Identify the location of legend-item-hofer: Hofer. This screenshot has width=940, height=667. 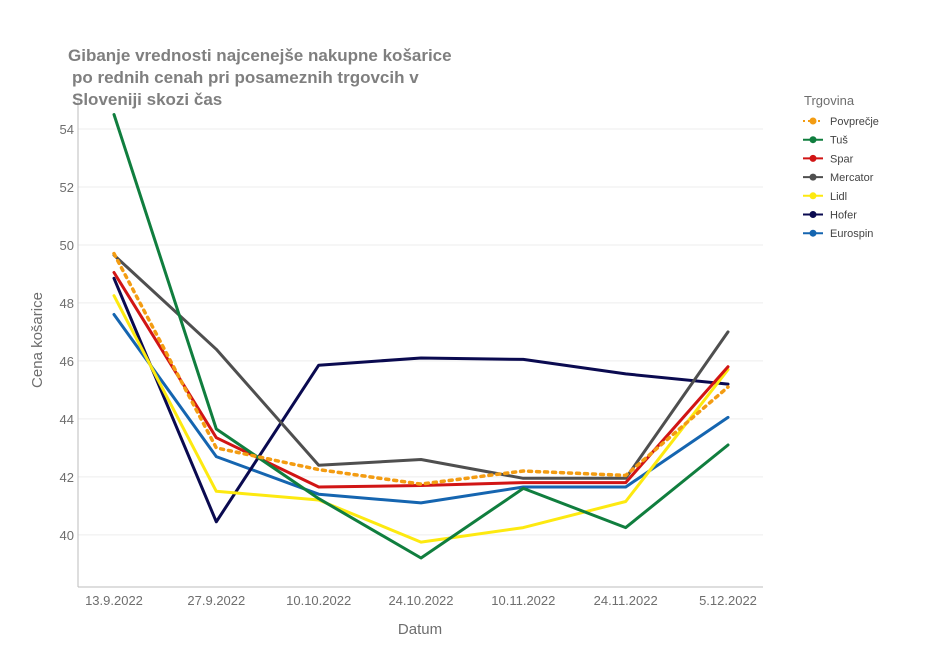
(830, 216).